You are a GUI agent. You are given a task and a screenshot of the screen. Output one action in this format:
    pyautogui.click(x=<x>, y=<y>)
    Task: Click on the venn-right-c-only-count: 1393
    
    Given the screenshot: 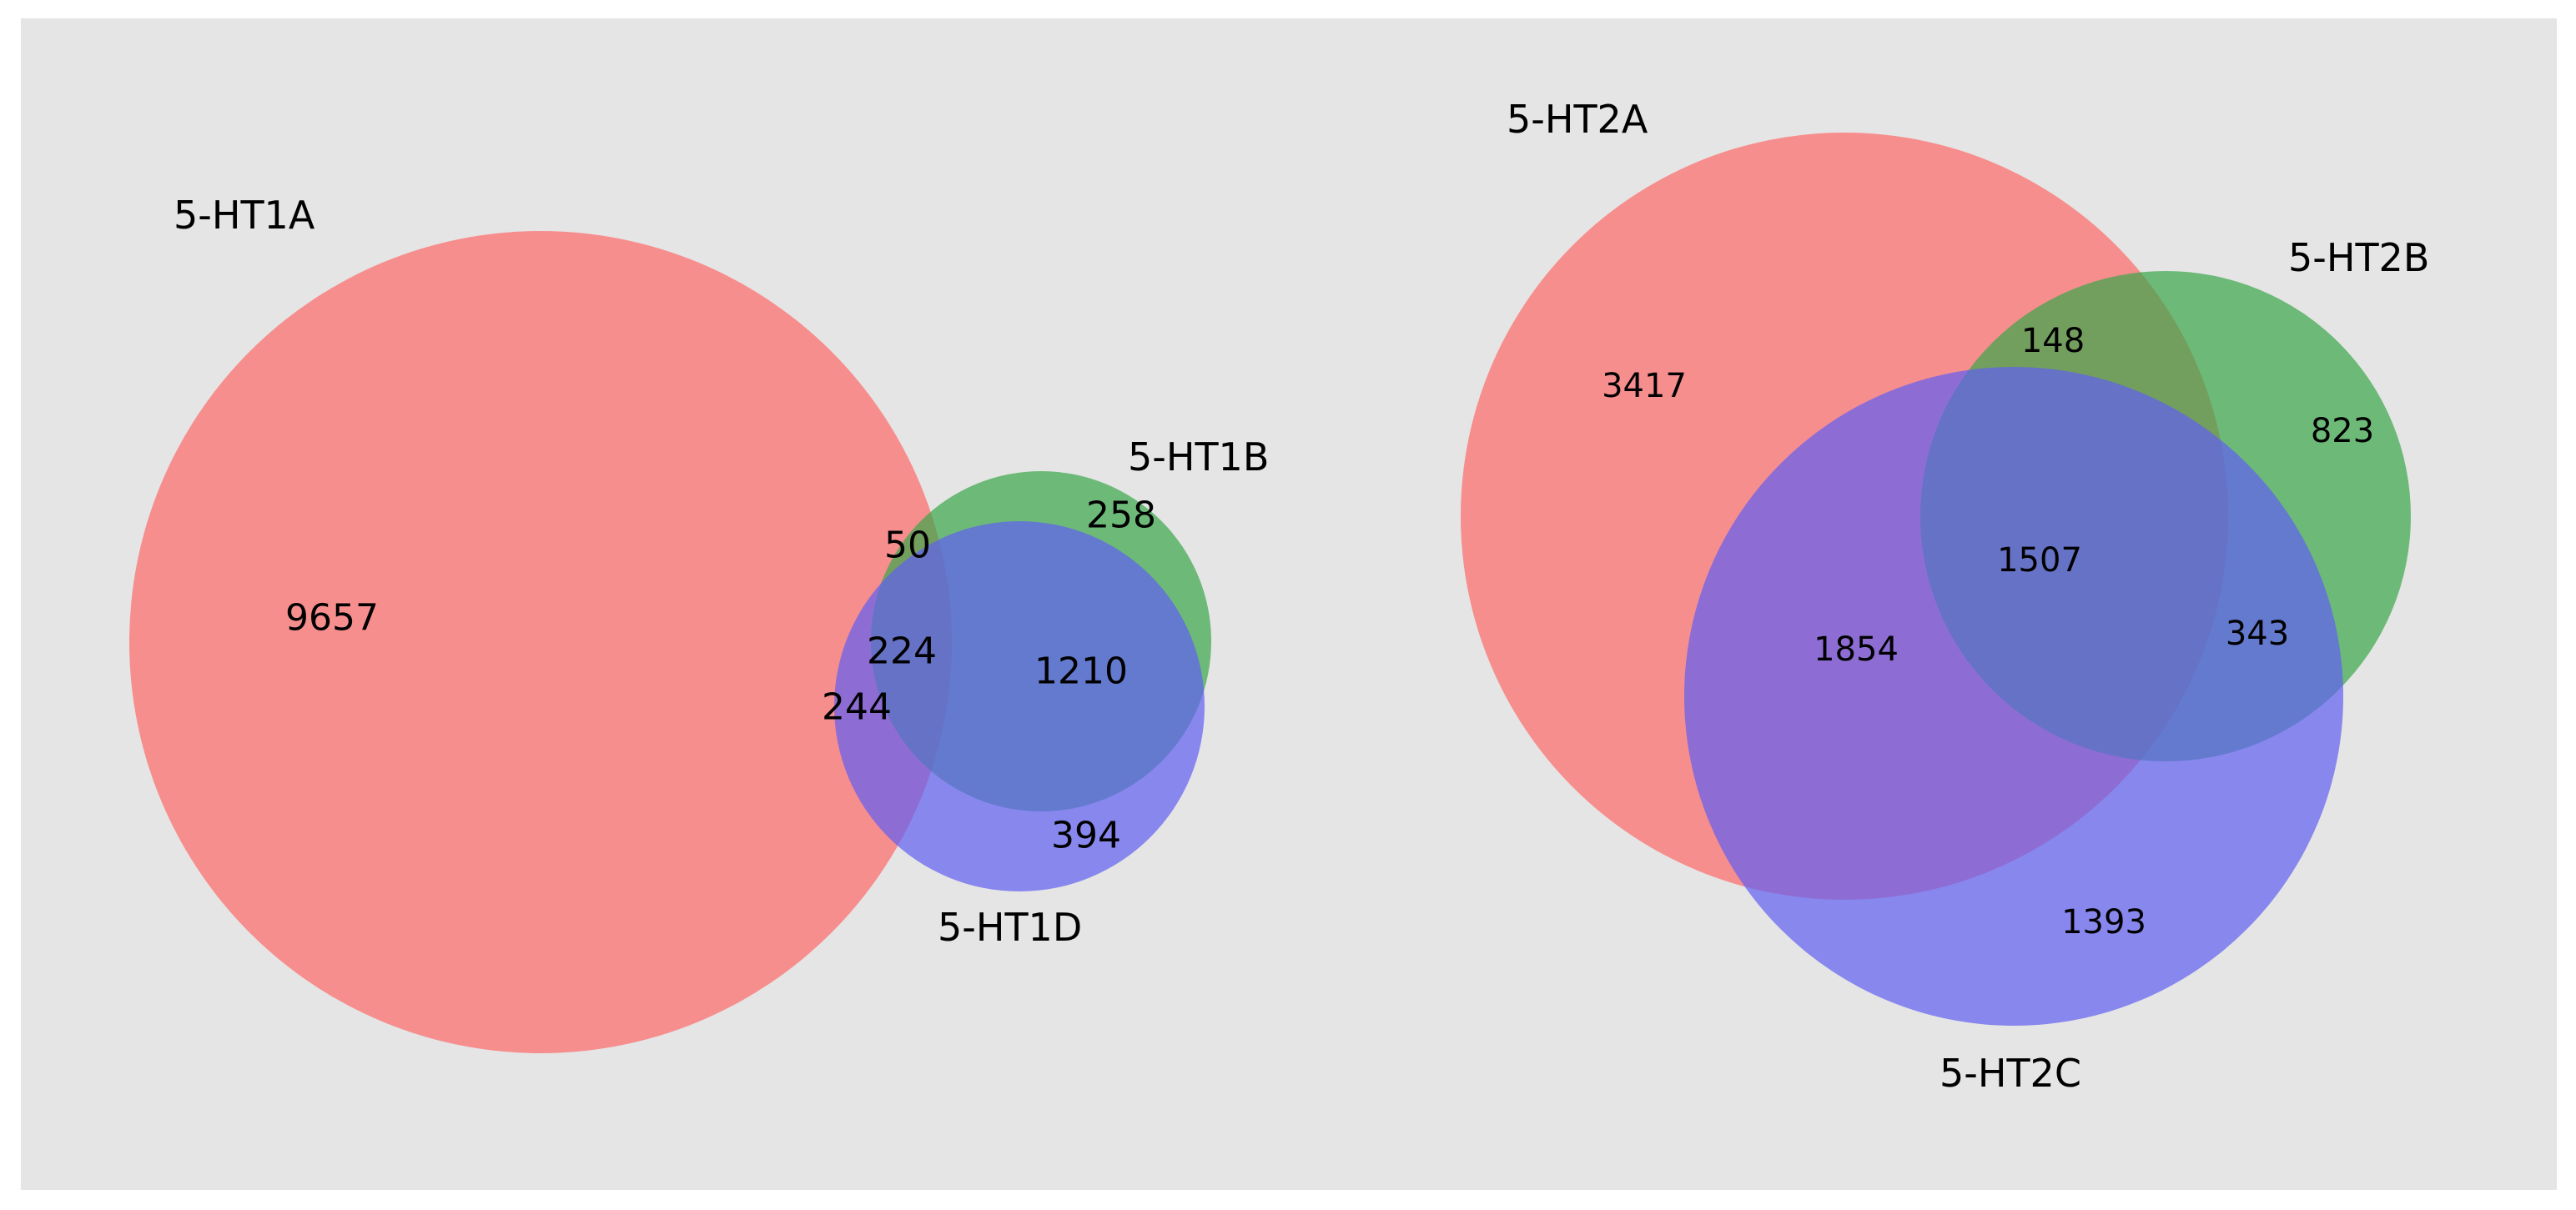 What is the action you would take?
    pyautogui.click(x=2103, y=922)
    